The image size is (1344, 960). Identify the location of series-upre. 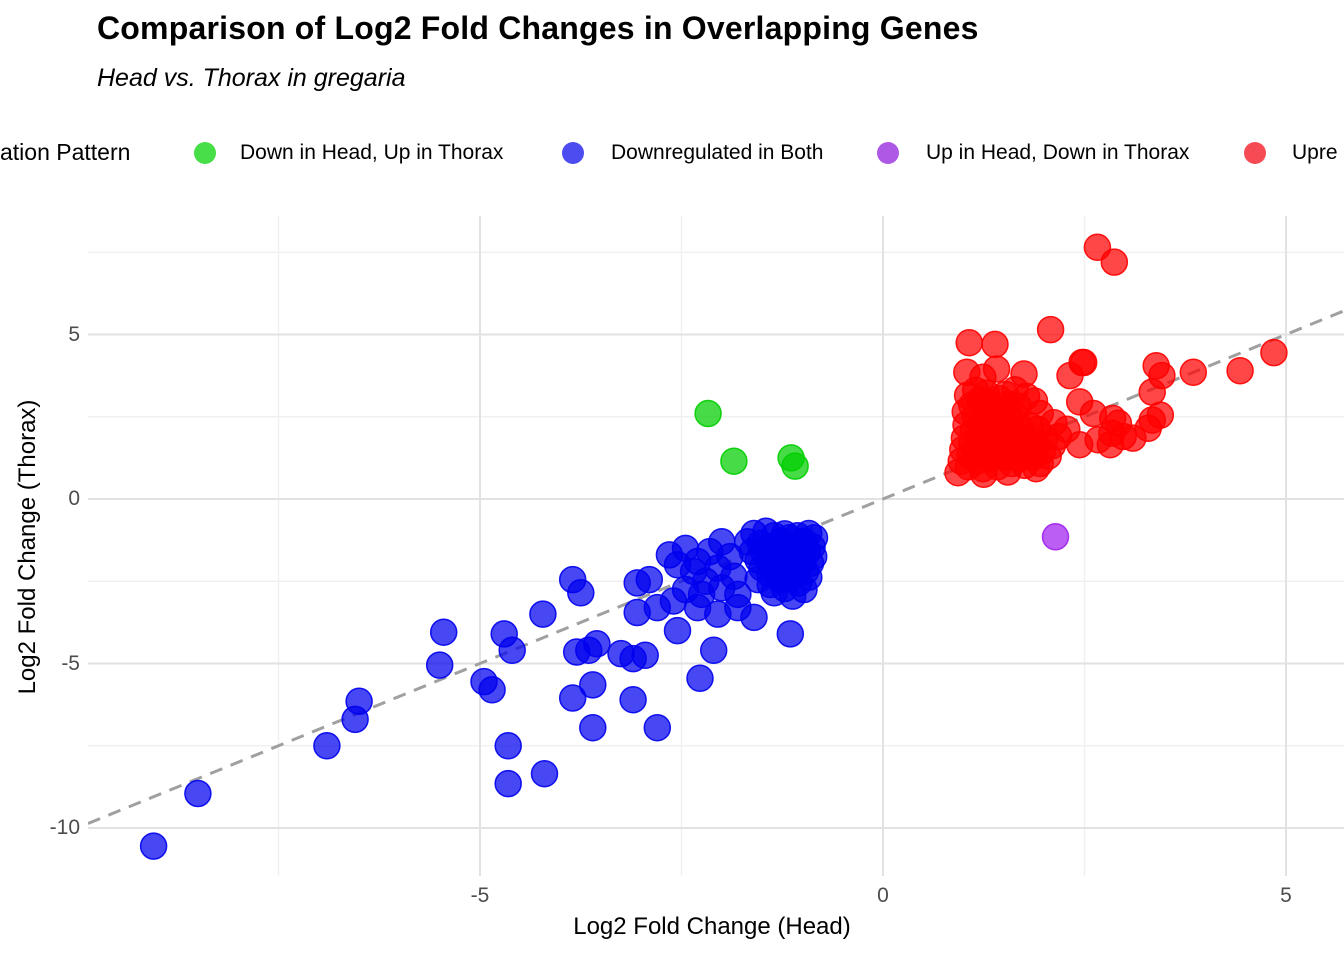
(1116, 361).